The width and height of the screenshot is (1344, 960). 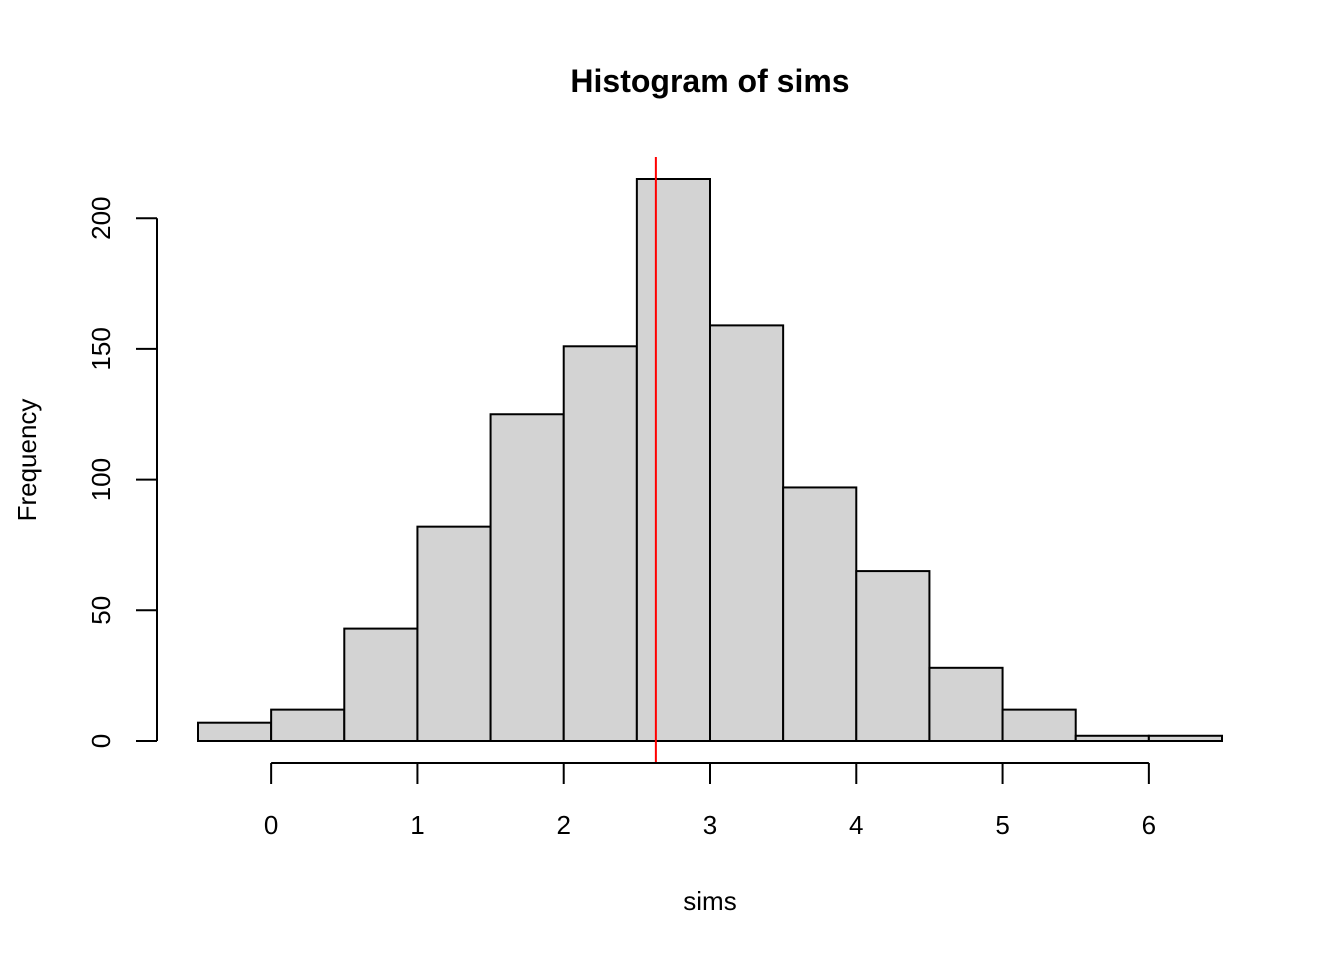 What do you see at coordinates (101, 348) in the screenshot?
I see `y-tick-label: 150` at bounding box center [101, 348].